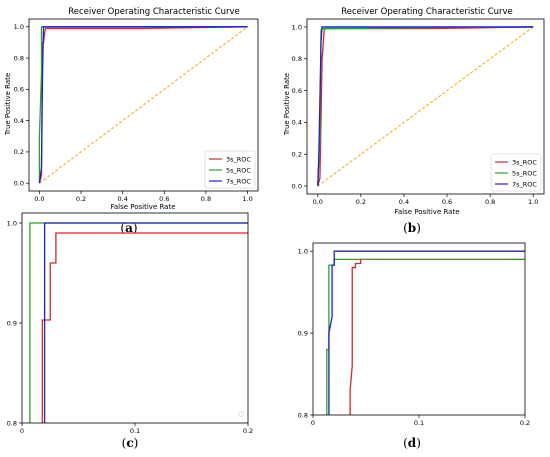  I want to click on caption-c: (c), so click(130, 443).